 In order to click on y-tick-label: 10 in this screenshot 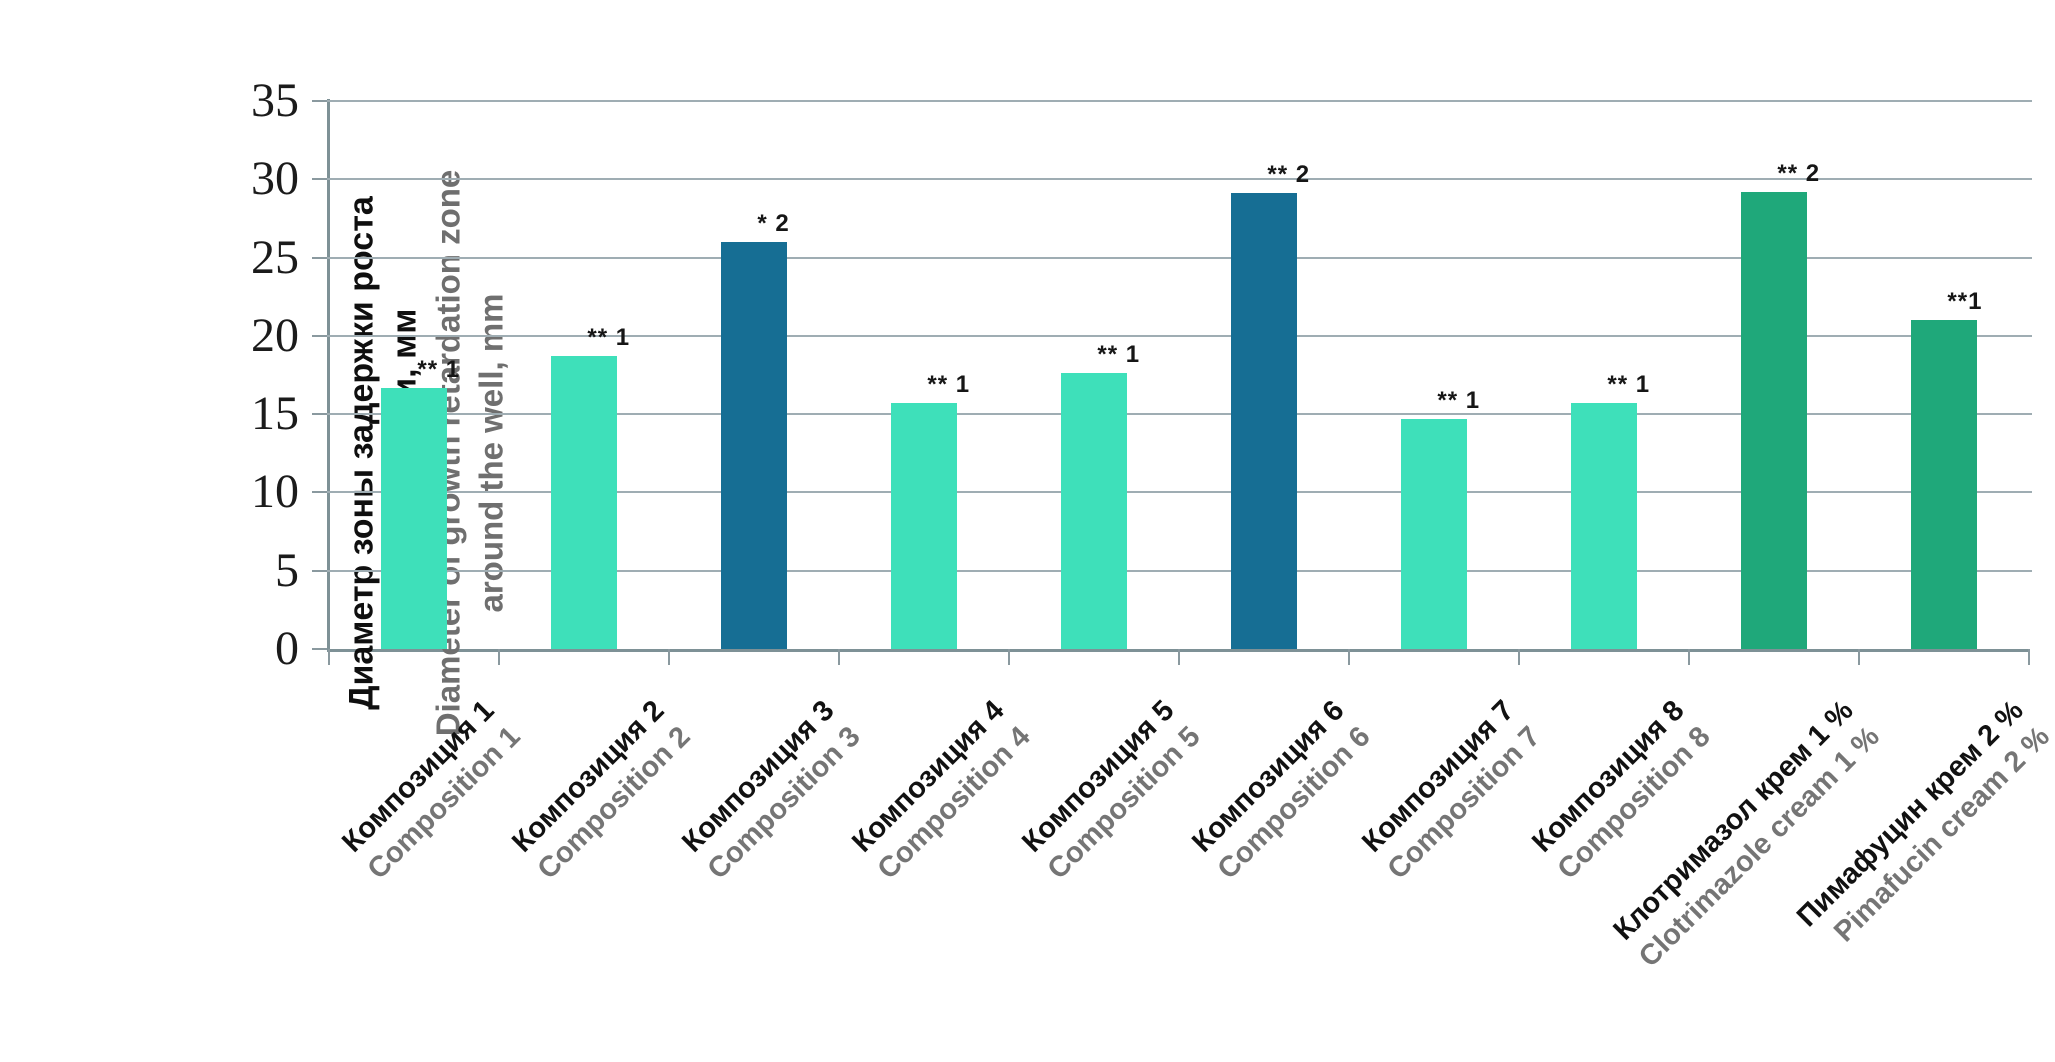, I will do `click(275, 492)`.